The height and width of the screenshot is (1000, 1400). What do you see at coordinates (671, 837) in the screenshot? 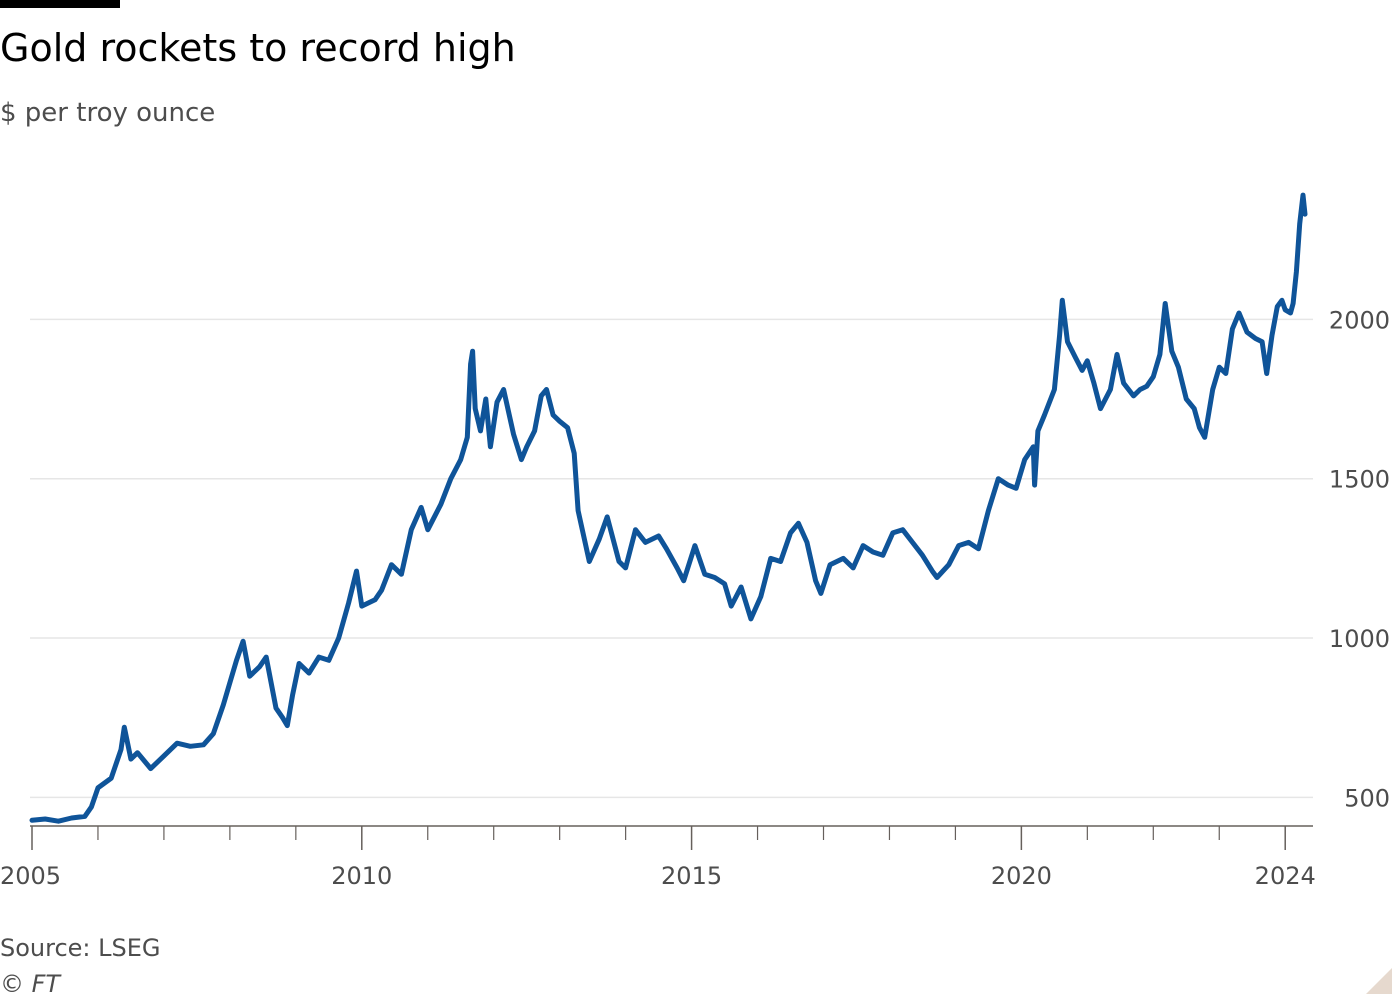
I see `x-axis` at bounding box center [671, 837].